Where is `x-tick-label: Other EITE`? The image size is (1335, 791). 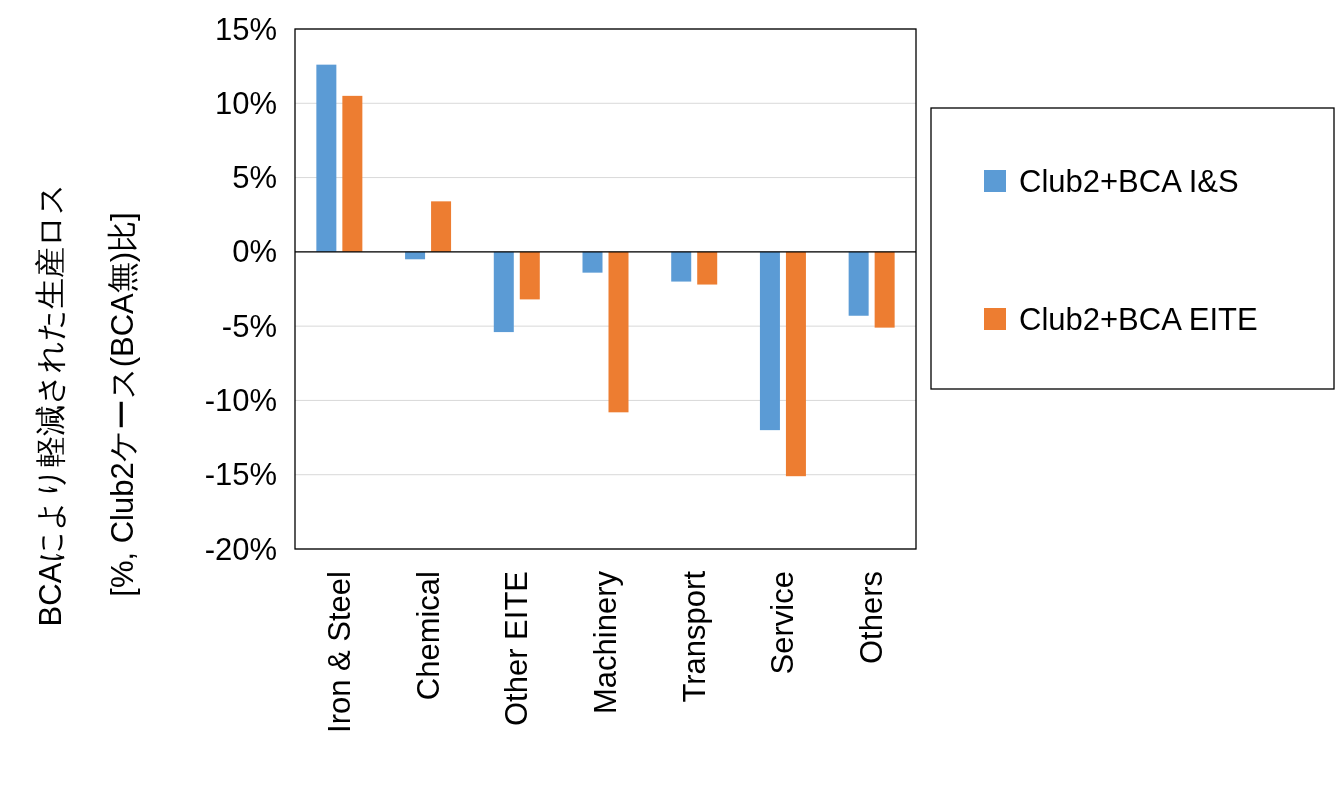 x-tick-label: Other EITE is located at coordinates (517, 649).